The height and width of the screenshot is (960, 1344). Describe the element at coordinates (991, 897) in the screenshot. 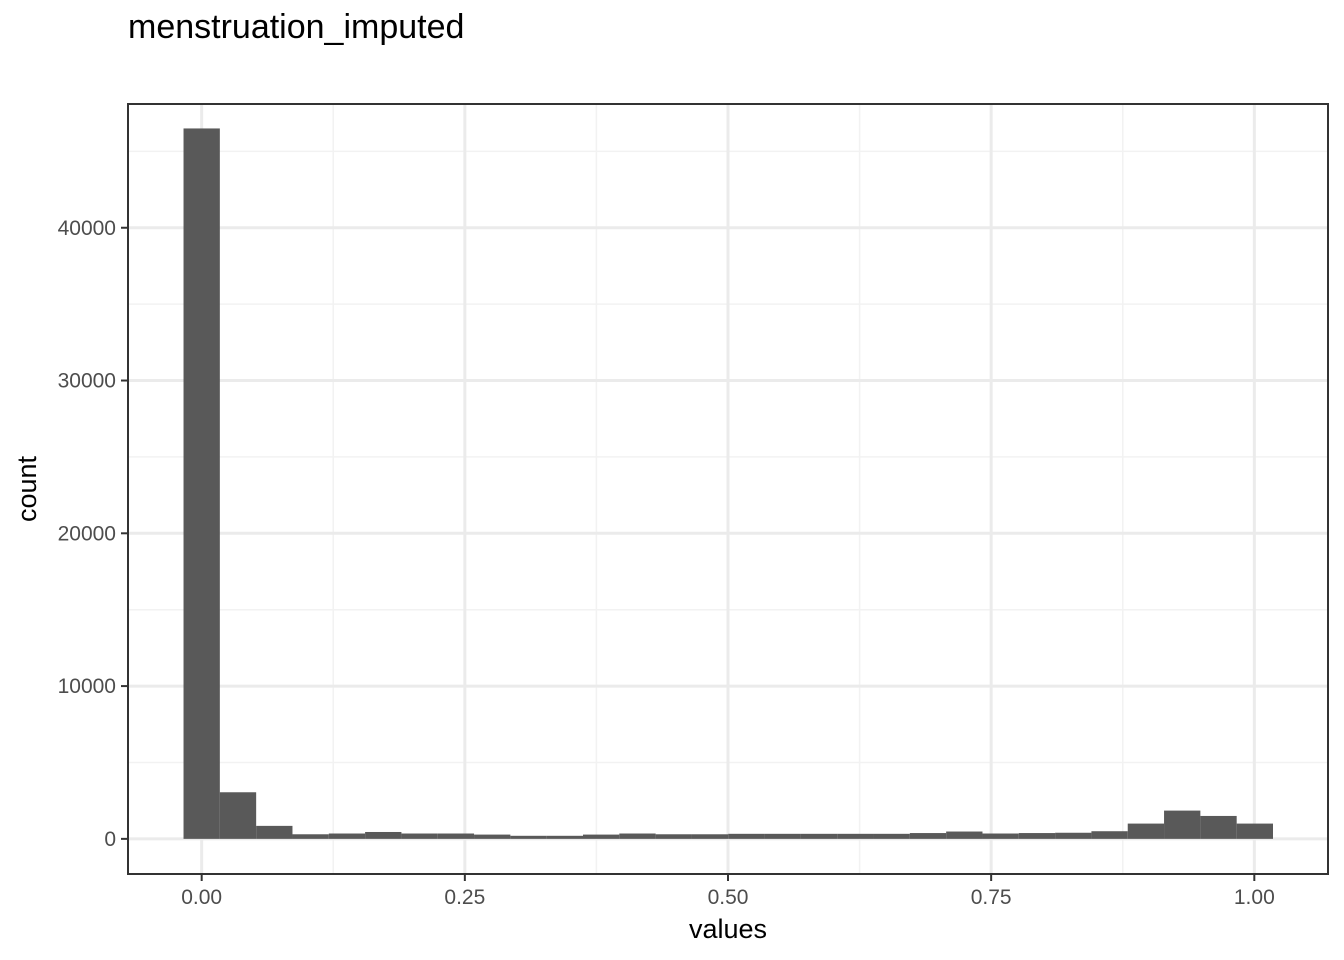

I see `x-tick-label: 0.75` at that location.